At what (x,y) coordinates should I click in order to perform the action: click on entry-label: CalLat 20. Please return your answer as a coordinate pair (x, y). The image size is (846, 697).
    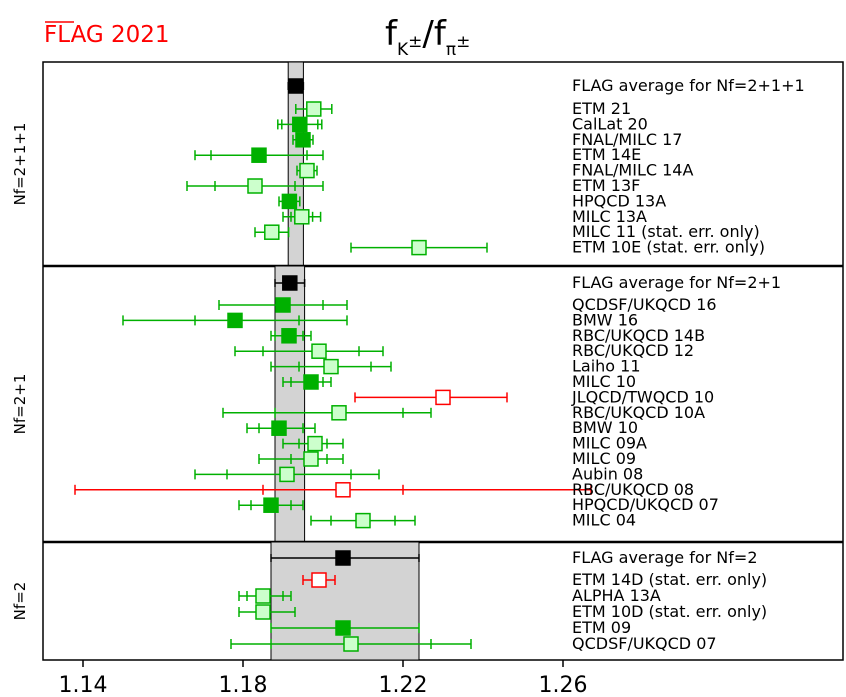
    Looking at the image, I should click on (610, 123).